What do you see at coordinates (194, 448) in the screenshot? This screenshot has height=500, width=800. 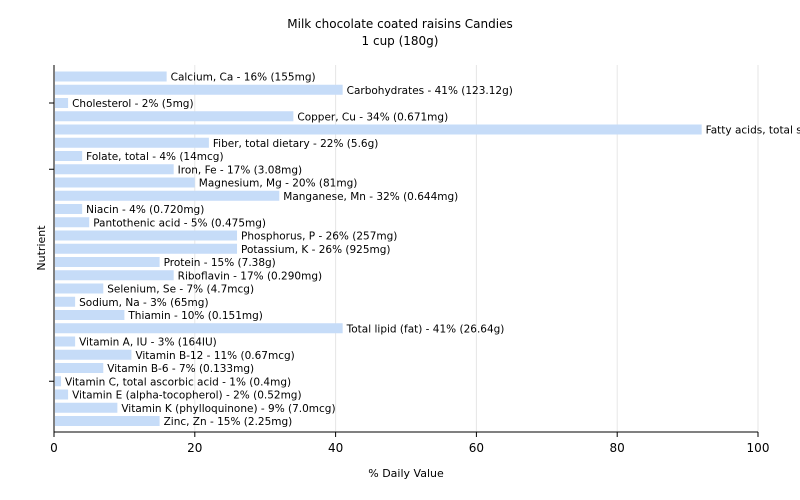 I see `x-tick-label: 20` at bounding box center [194, 448].